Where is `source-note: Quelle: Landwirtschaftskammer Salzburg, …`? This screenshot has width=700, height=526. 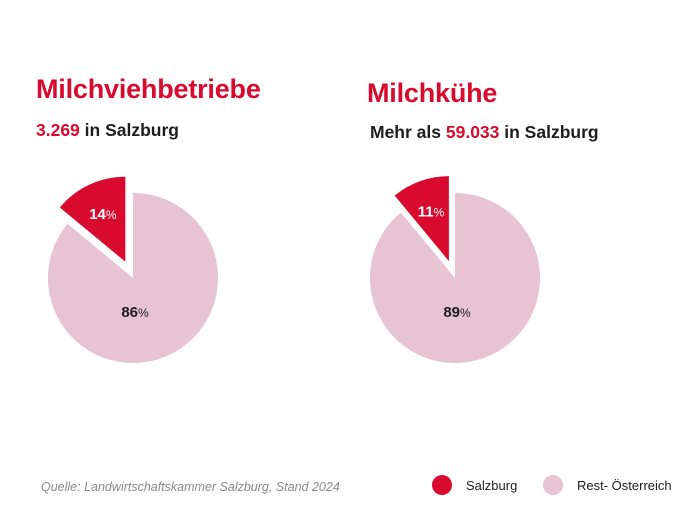 source-note: Quelle: Landwirtschaftskammer Salzburg, … is located at coordinates (190, 487).